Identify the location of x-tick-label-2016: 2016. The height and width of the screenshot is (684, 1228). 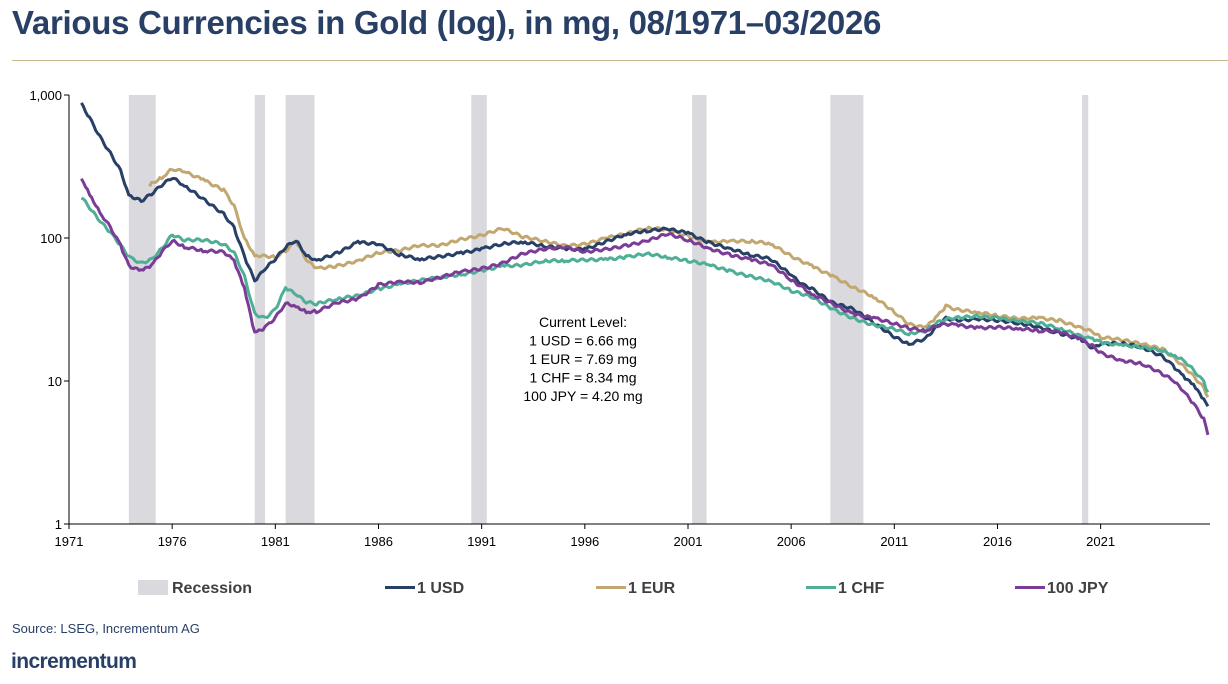
(997, 541).